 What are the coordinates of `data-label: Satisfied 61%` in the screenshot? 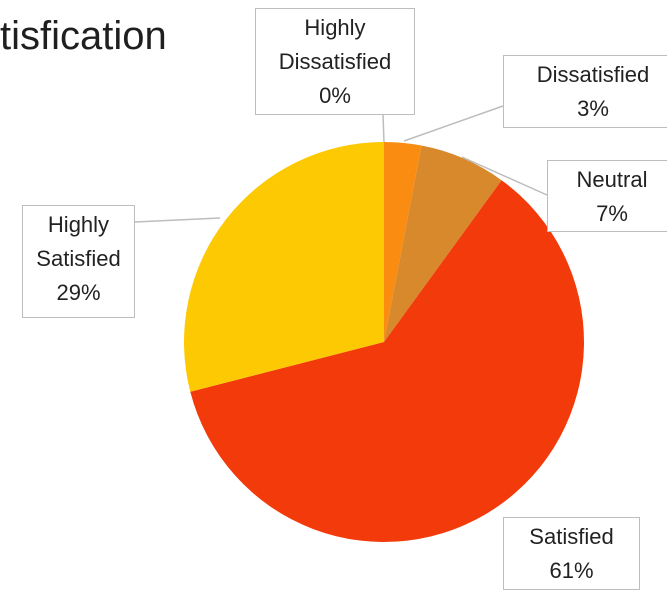 It's located at (571, 553).